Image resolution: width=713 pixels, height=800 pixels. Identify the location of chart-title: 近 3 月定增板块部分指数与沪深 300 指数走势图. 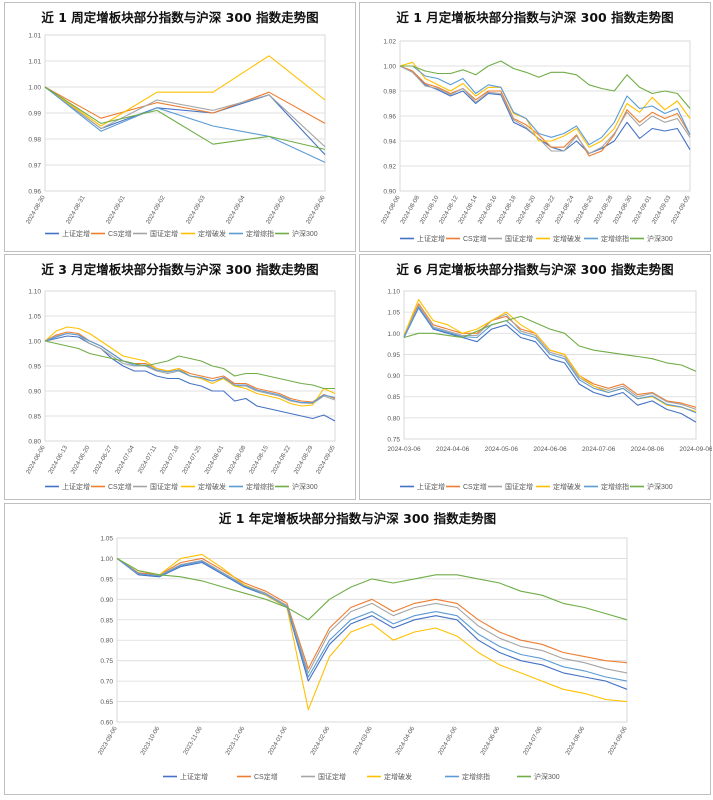
(180, 269).